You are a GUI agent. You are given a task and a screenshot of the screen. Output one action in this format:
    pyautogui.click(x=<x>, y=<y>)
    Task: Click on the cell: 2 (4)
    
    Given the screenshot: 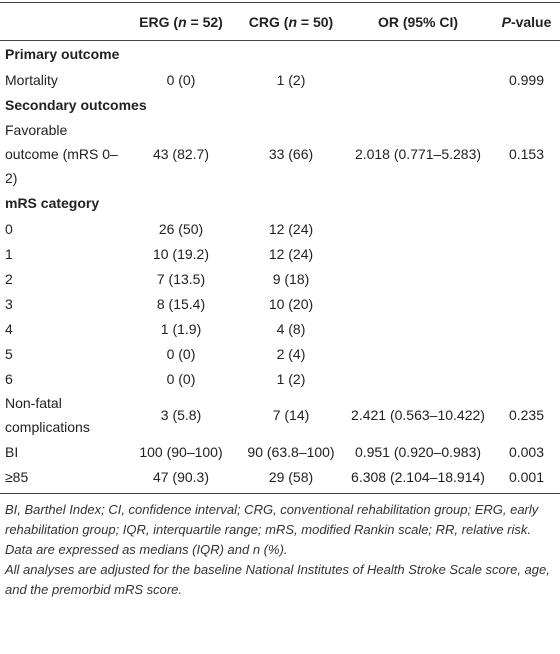 What is the action you would take?
    pyautogui.click(x=291, y=353)
    